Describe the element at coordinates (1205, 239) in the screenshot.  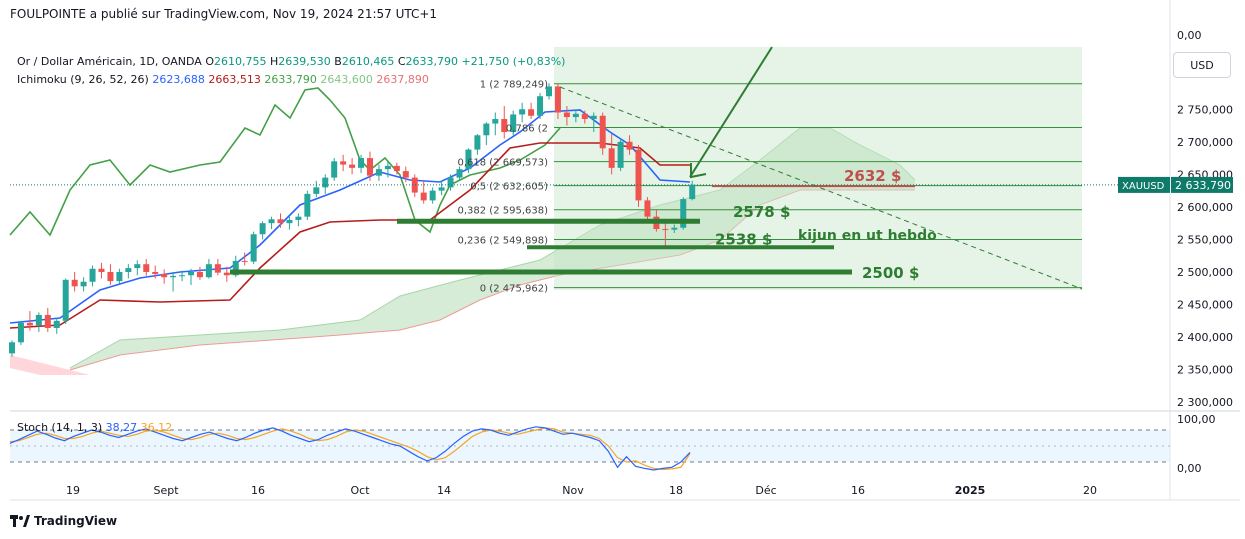
I see `price-tick-label: 2 550,000` at that location.